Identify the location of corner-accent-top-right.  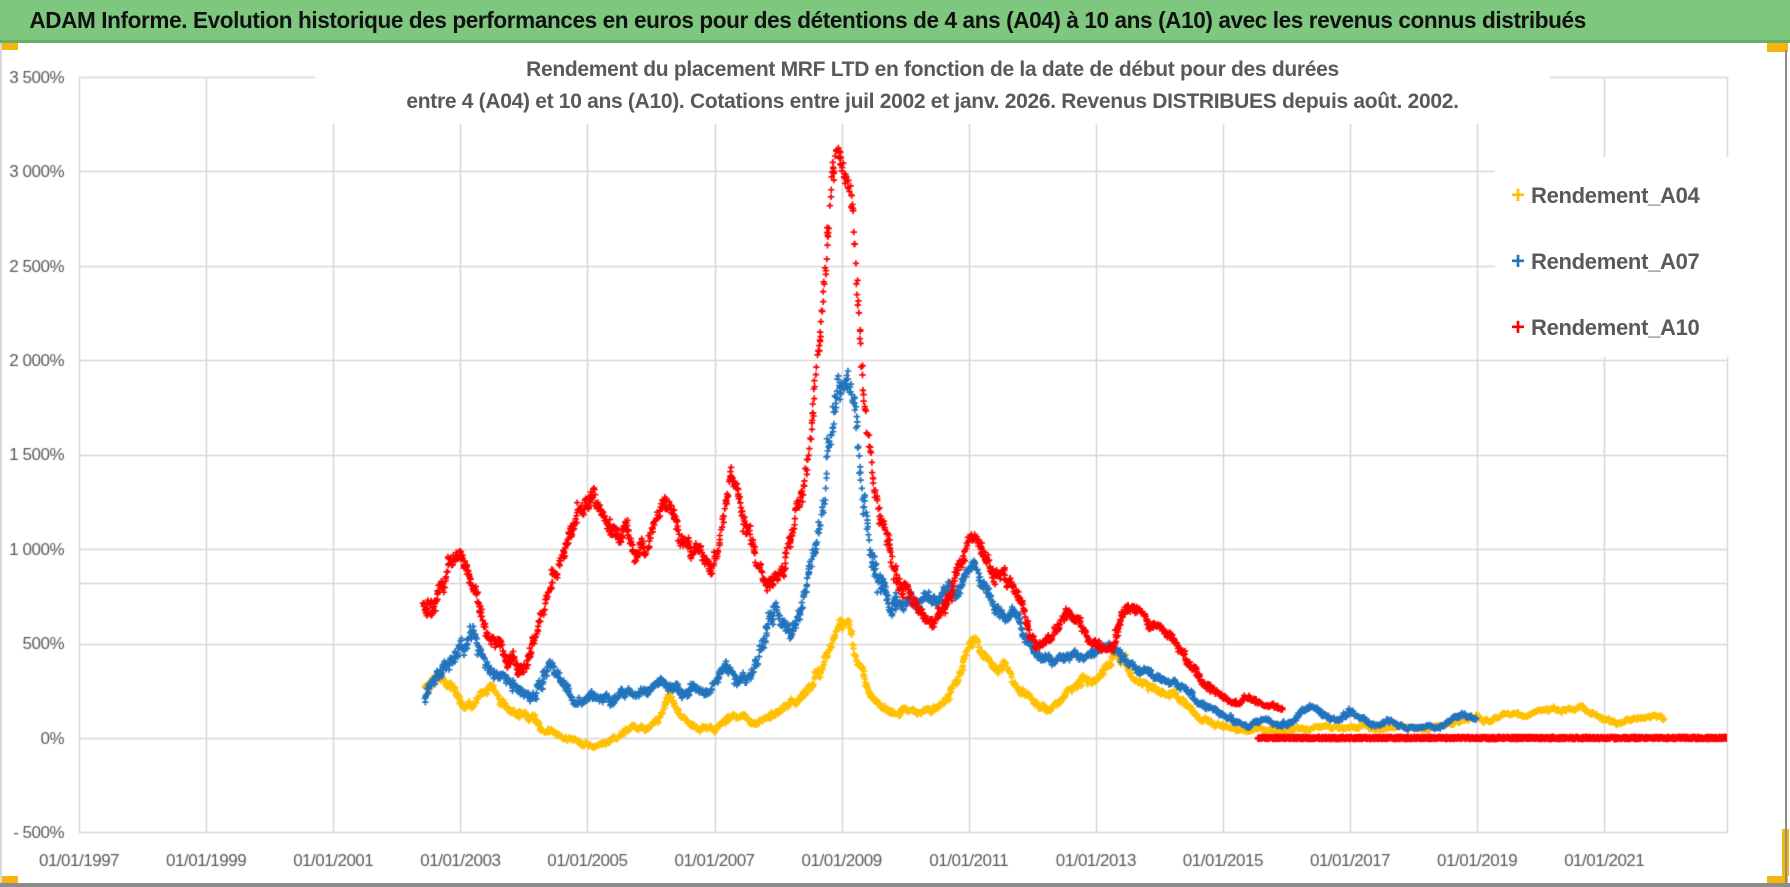
(1777, 47).